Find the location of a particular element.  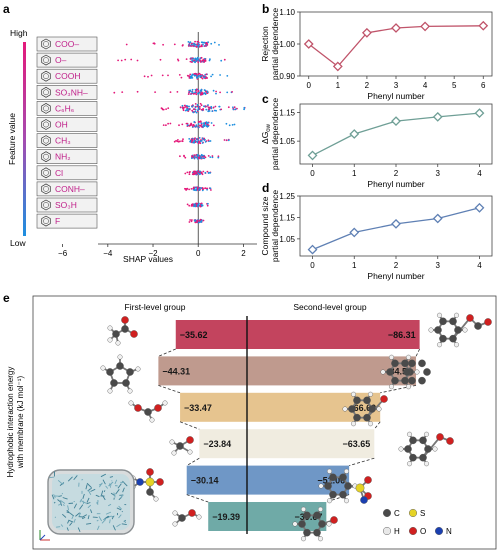

x-tick-label: 1 is located at coordinates (354, 265).